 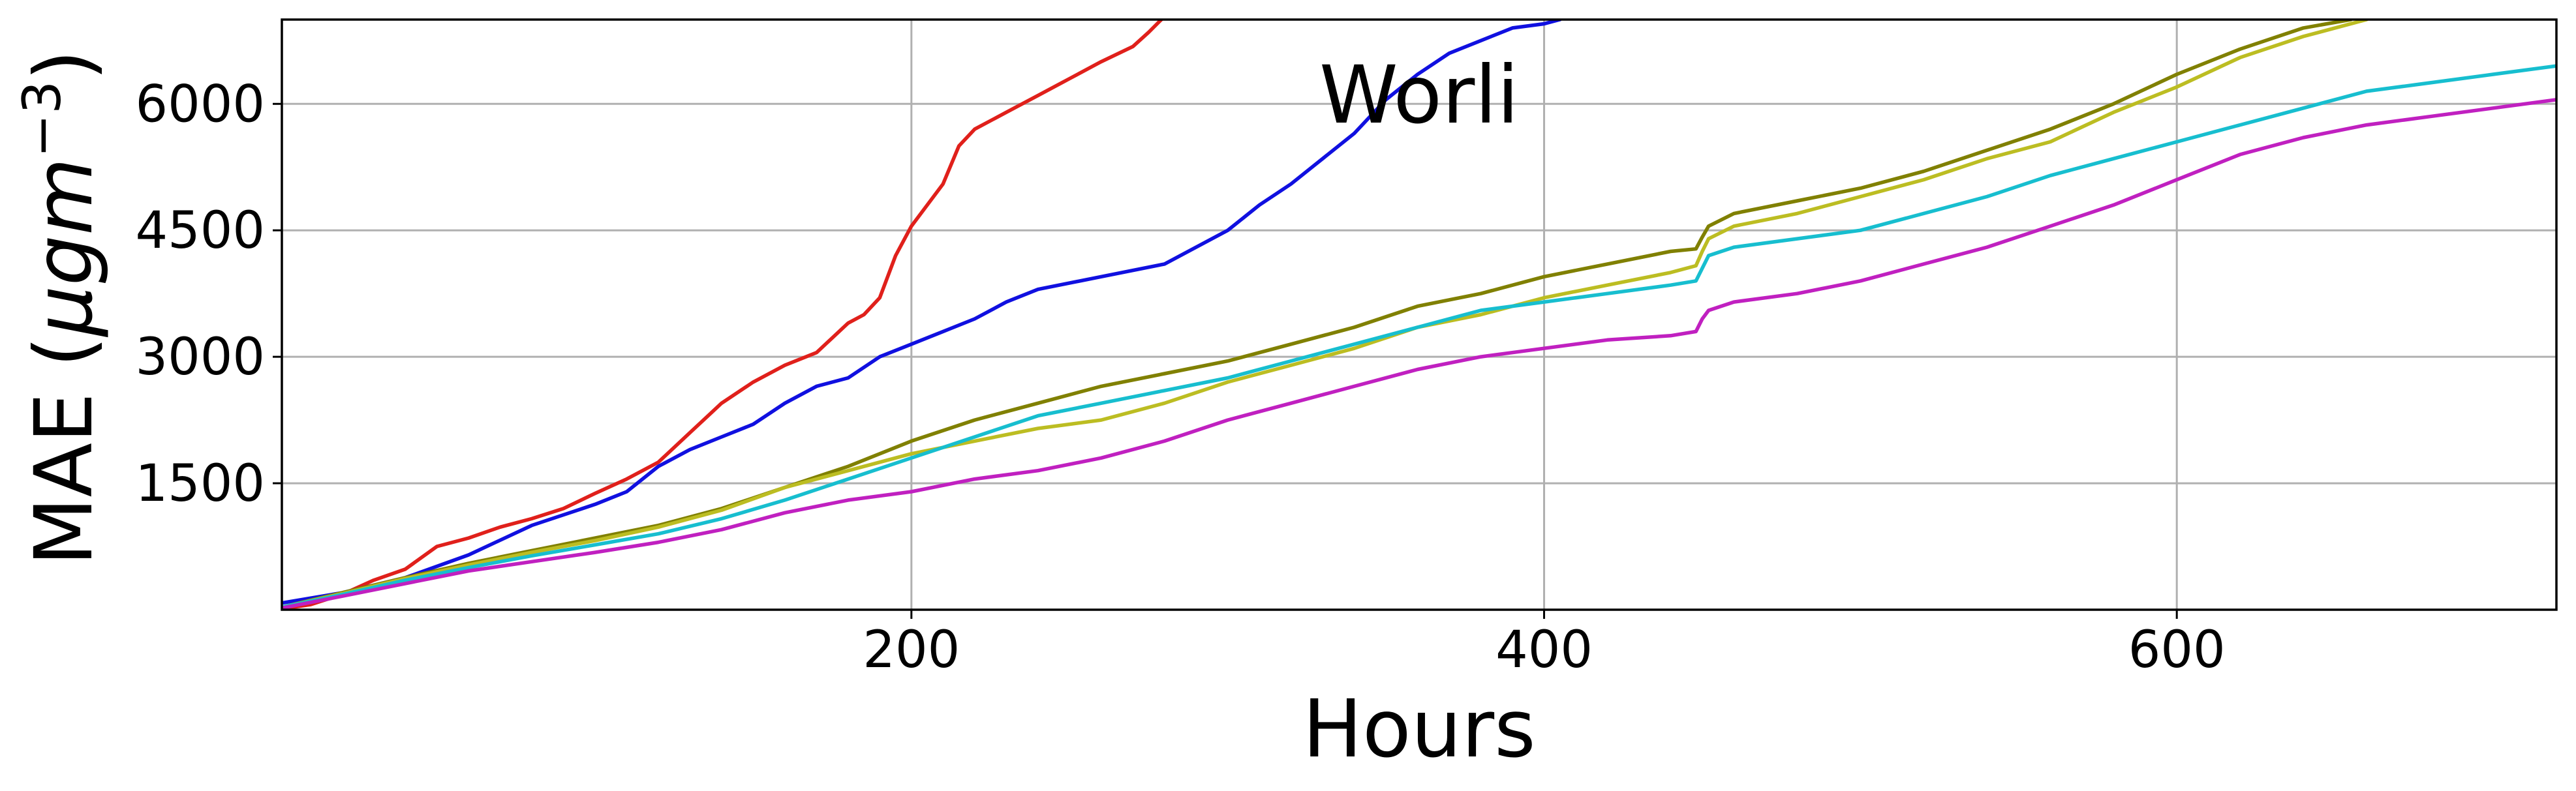 I want to click on y-axis-ticks: 1500 3000 4500 6000, so click(x=208, y=294).